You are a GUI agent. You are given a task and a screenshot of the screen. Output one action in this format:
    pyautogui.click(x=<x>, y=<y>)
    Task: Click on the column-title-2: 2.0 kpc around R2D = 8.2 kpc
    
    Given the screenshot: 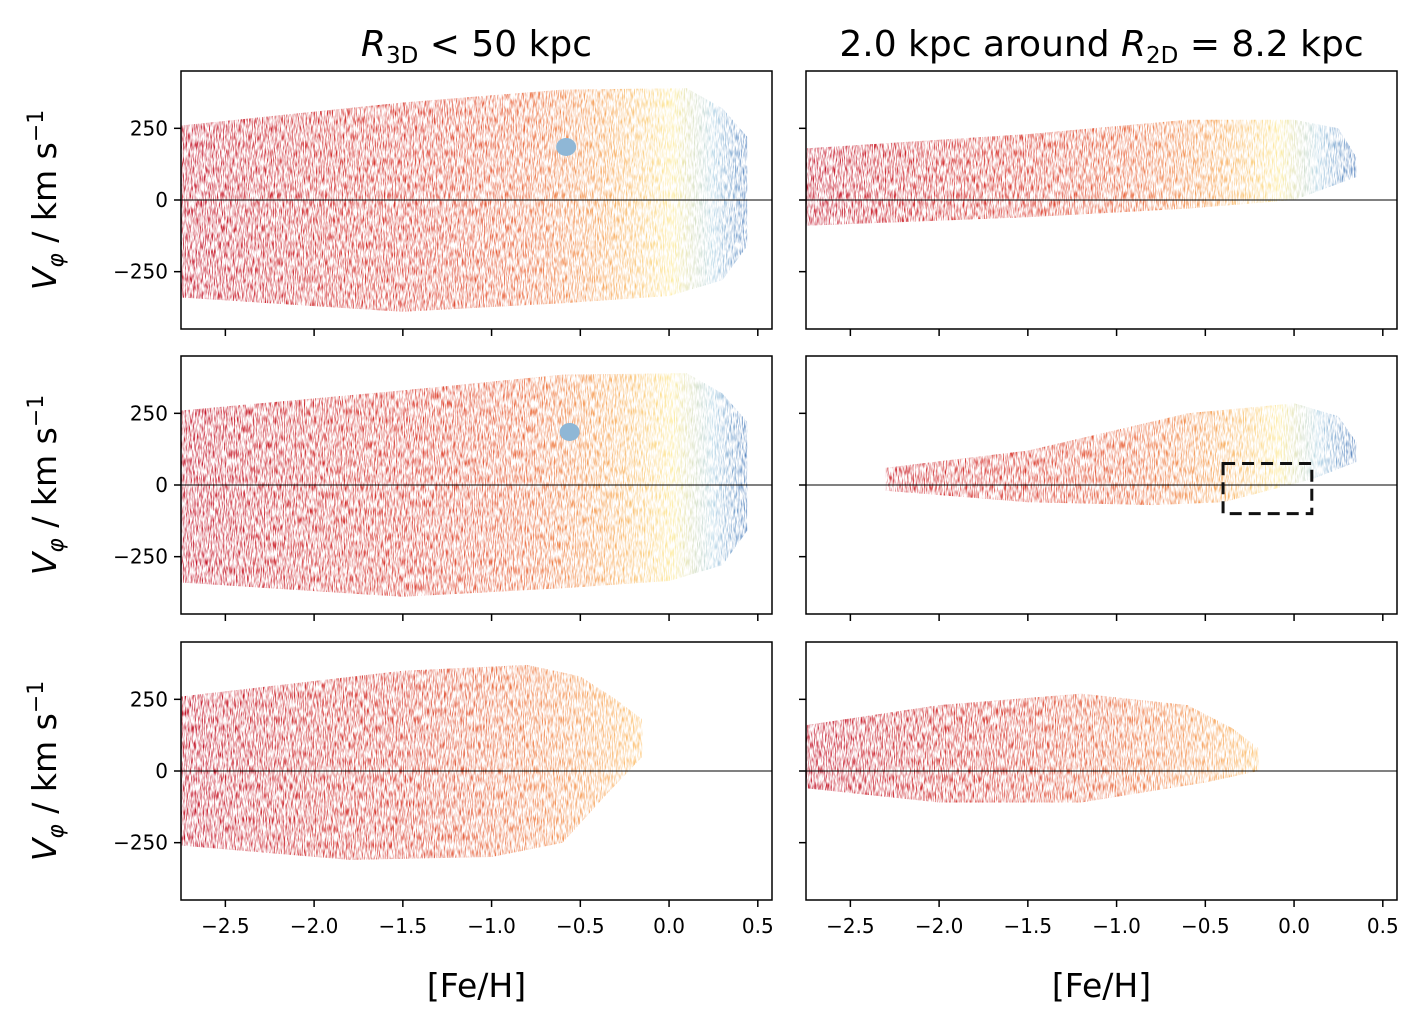 What is the action you would take?
    pyautogui.click(x=1101, y=46)
    